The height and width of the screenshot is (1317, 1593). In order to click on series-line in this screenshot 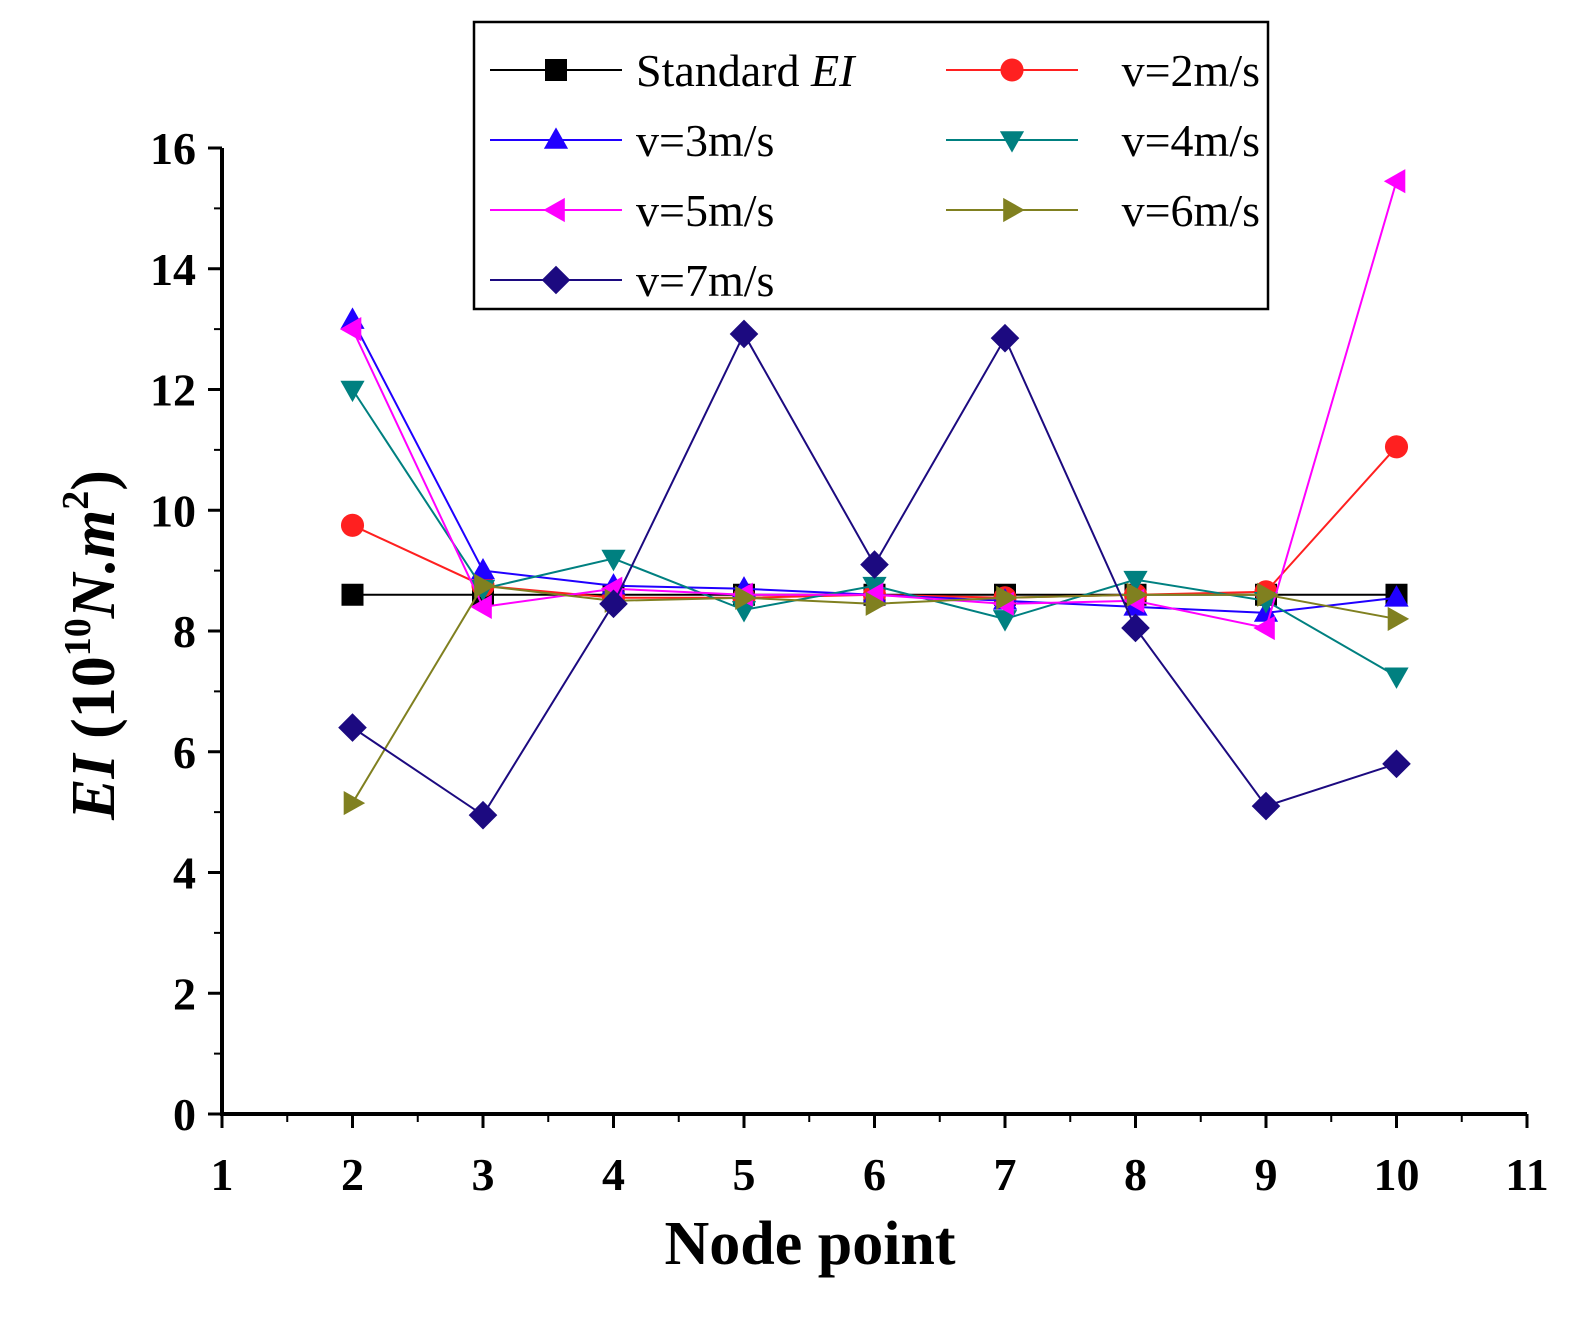, I will do `click(874, 533)`.